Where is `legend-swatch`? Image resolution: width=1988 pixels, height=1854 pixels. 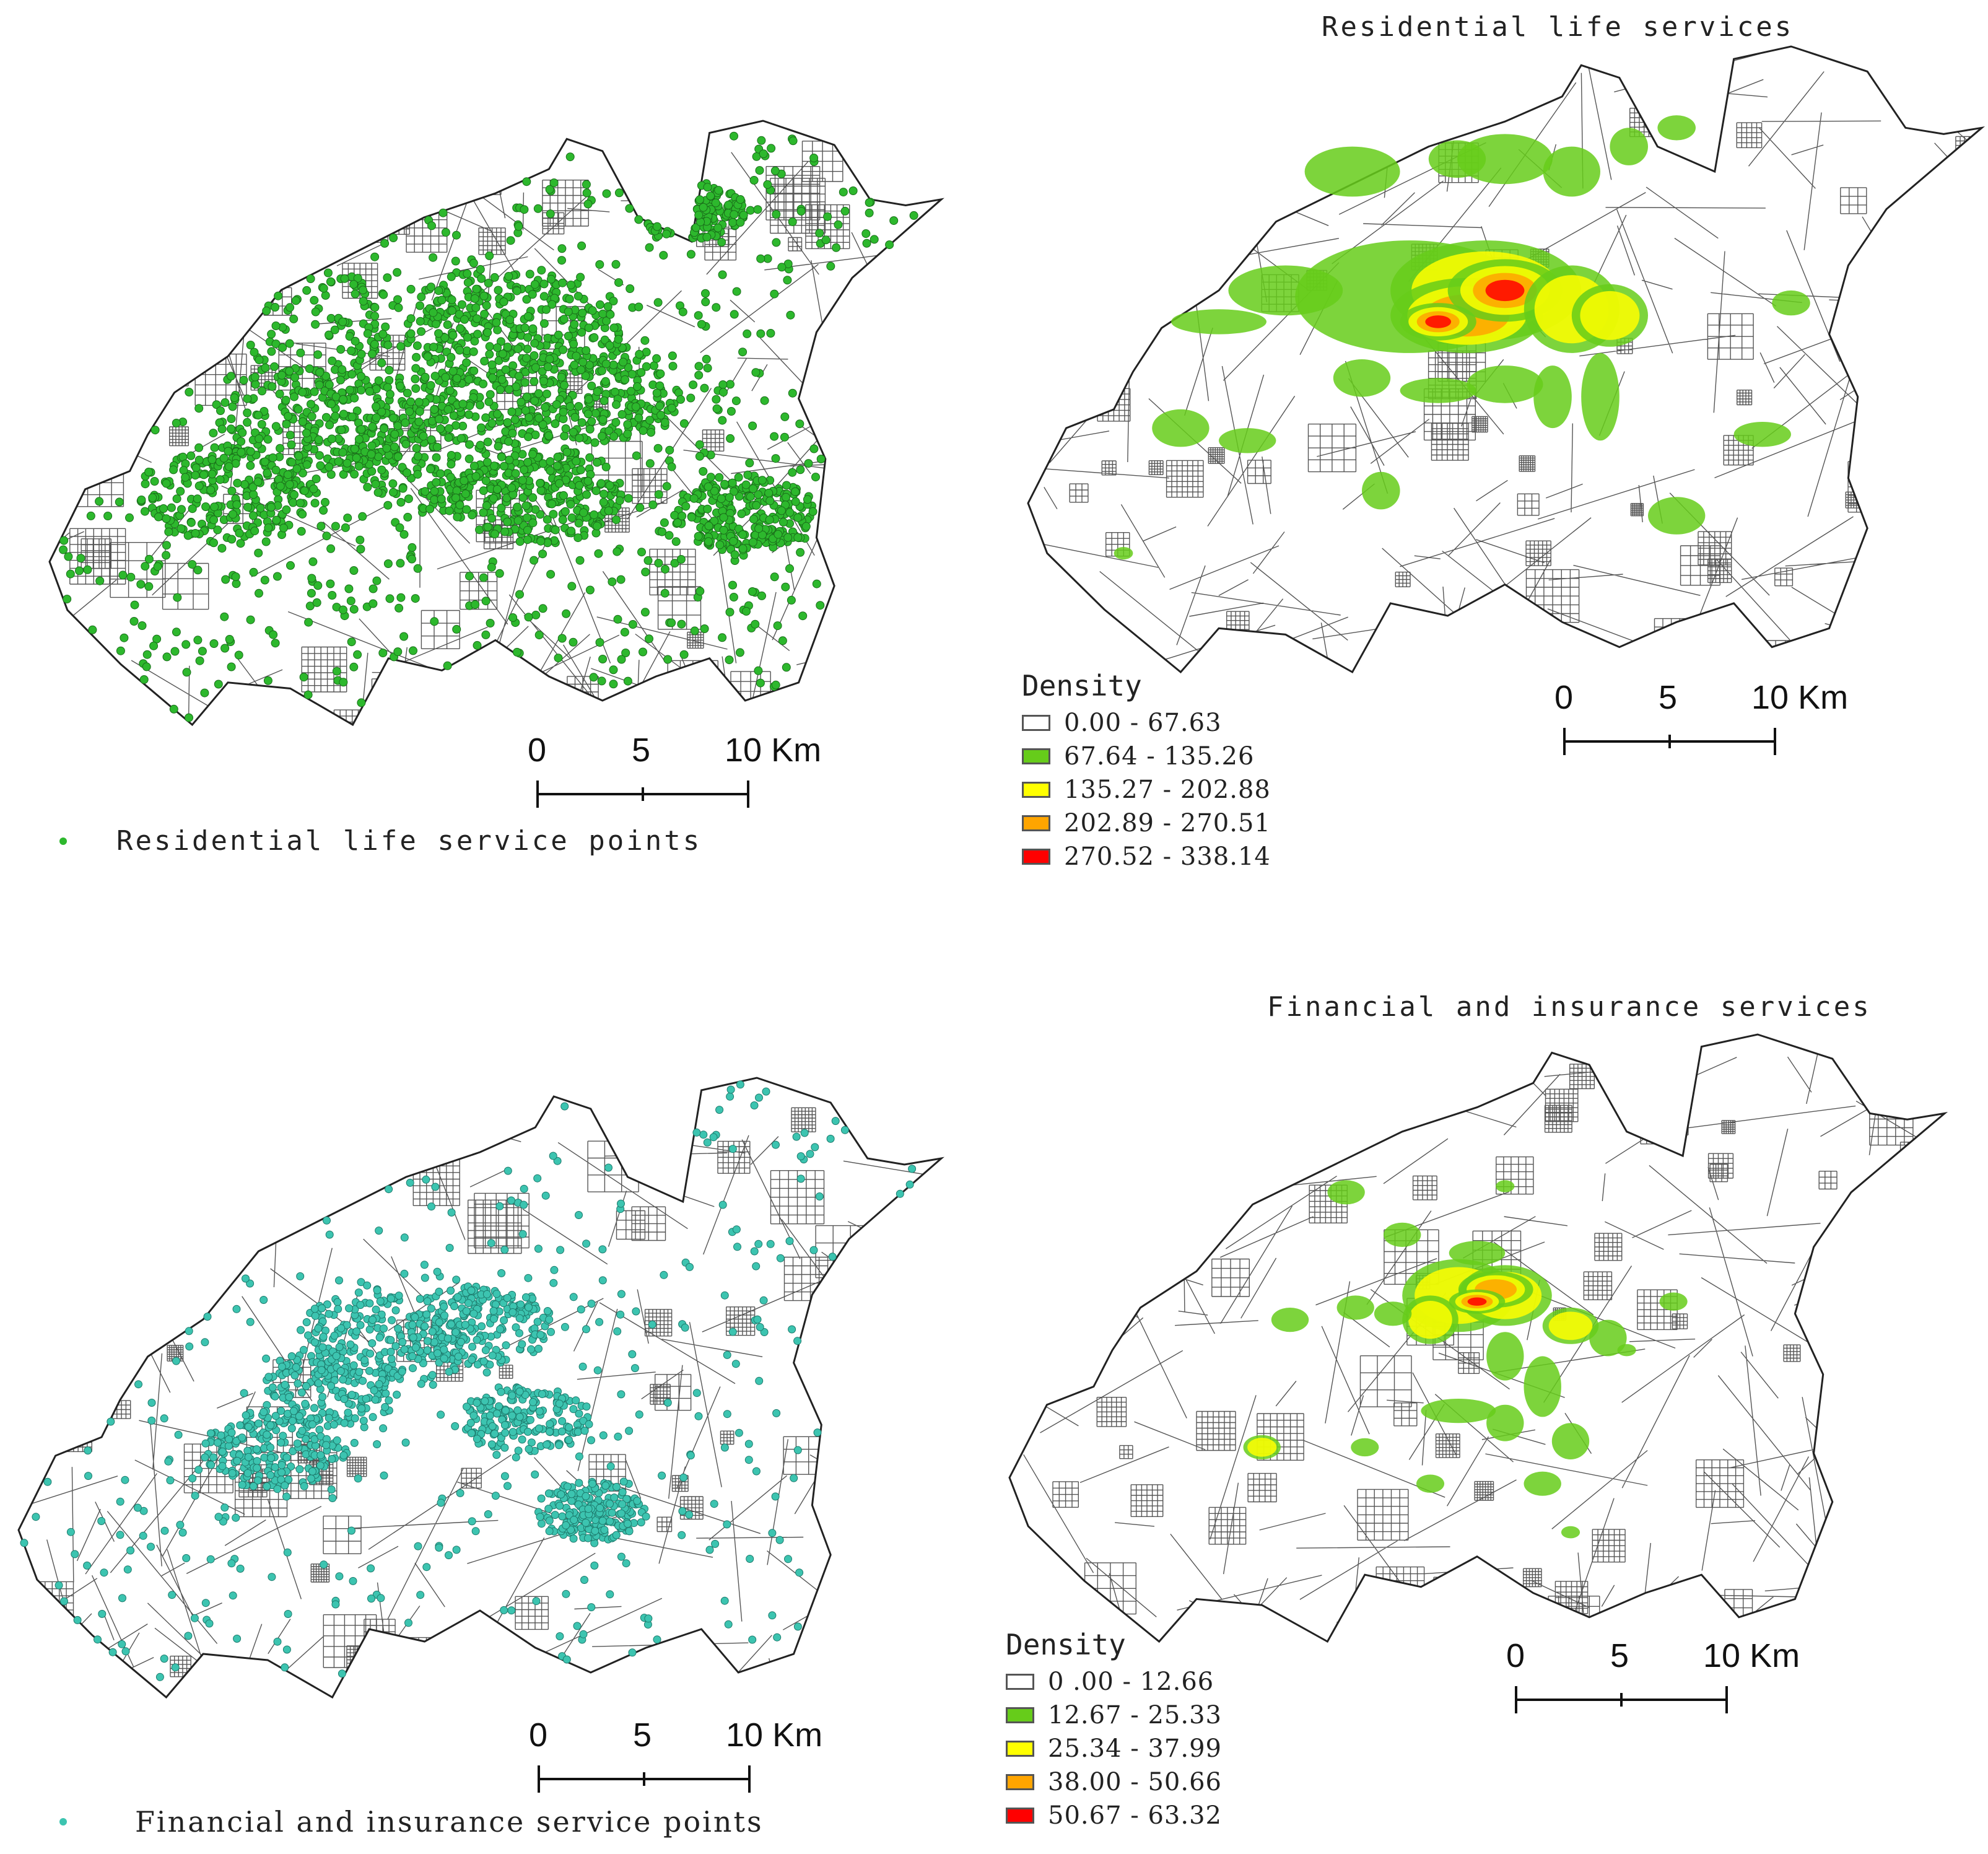
legend-swatch is located at coordinates (1020, 1816).